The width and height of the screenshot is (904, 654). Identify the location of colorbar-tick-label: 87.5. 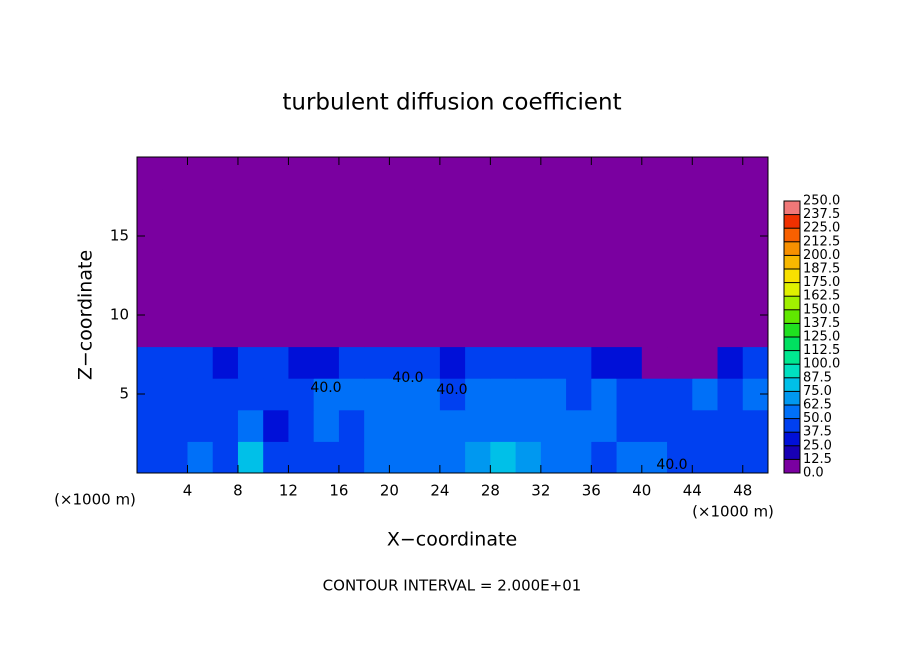
(817, 377).